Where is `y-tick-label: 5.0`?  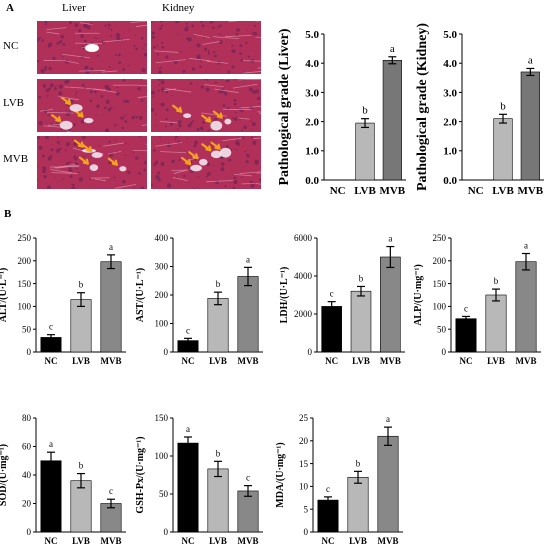
y-tick-label: 5.0 is located at coordinates (312, 35).